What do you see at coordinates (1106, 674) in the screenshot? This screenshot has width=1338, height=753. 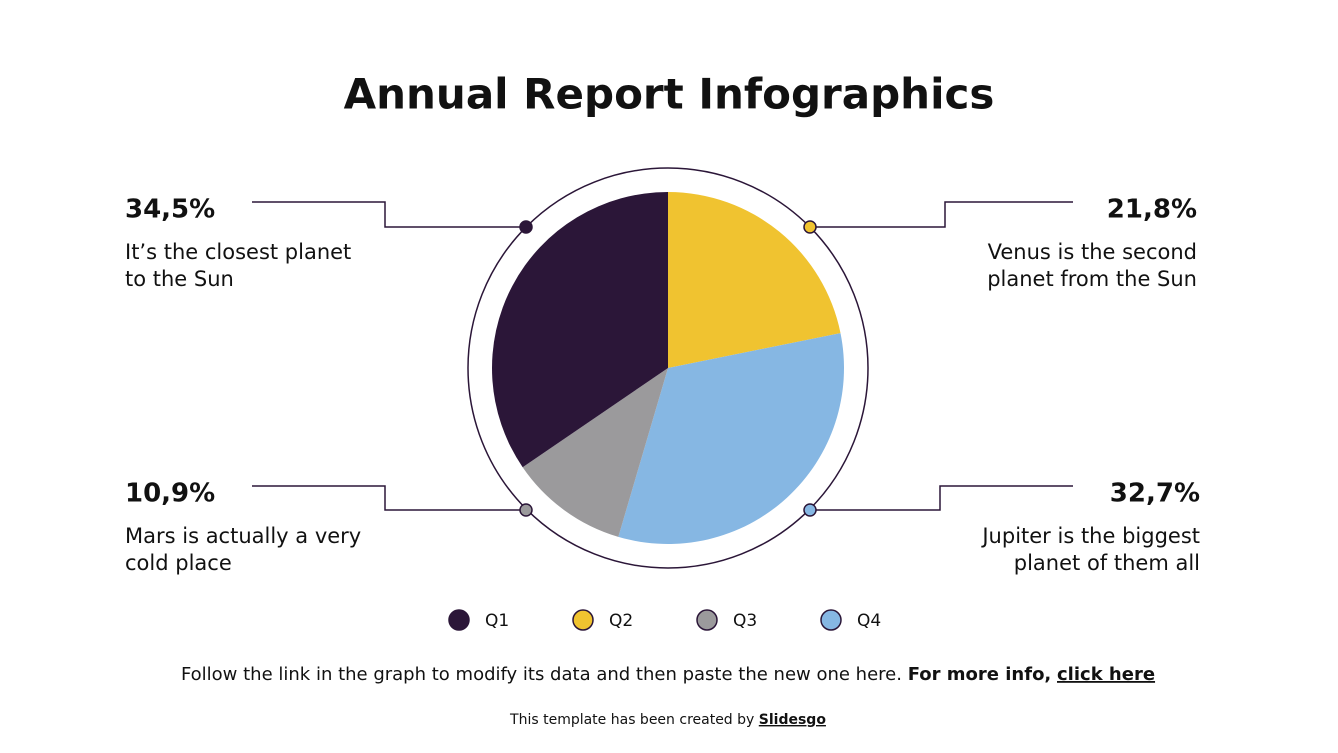 I see `footer-link: click here` at bounding box center [1106, 674].